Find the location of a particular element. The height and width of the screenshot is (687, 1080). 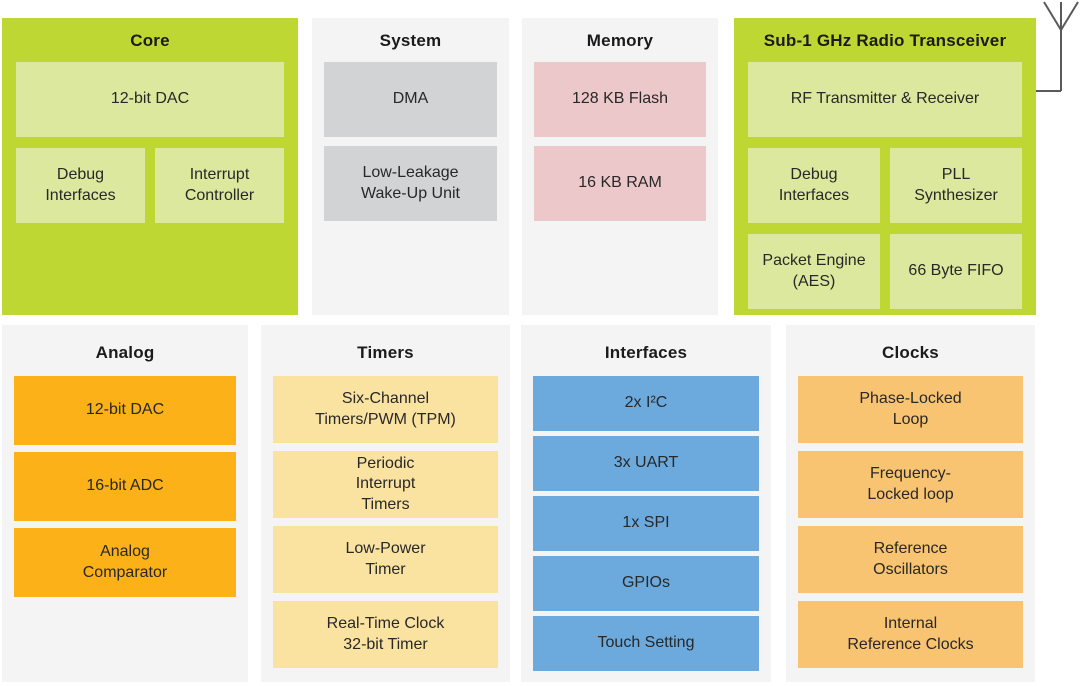

timers-rtc-block: Real-Time Clock 32-bit Timer is located at coordinates (385, 634).